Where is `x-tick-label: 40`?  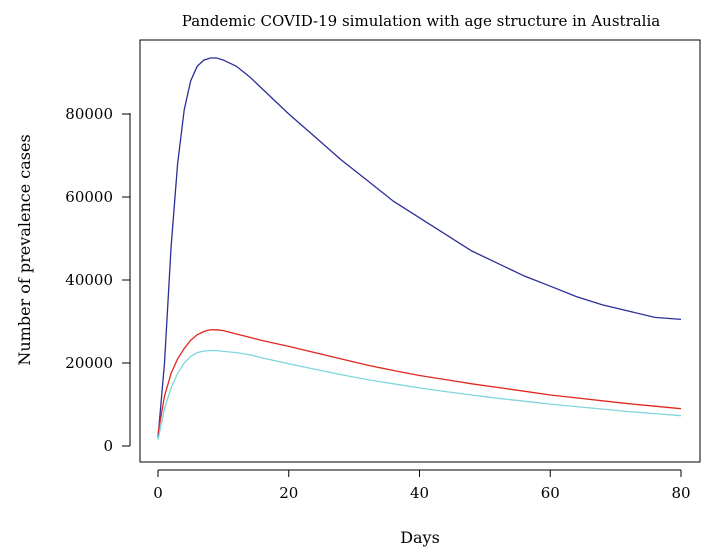
x-tick-label: 40 is located at coordinates (419, 493).